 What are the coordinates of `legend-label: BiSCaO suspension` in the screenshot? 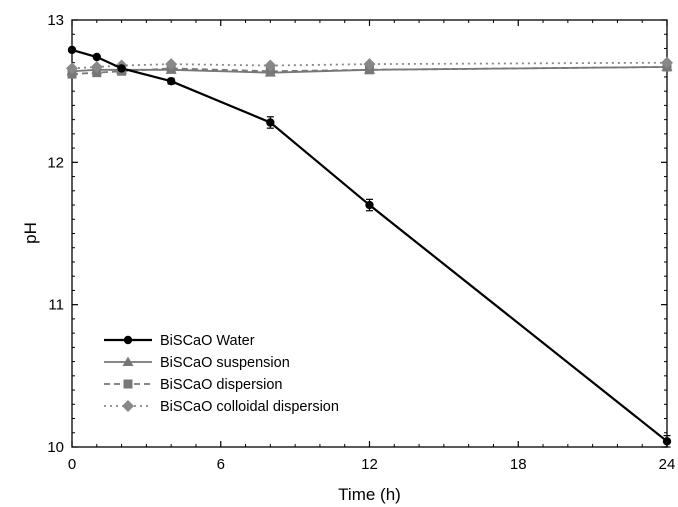 It's located at (225, 363).